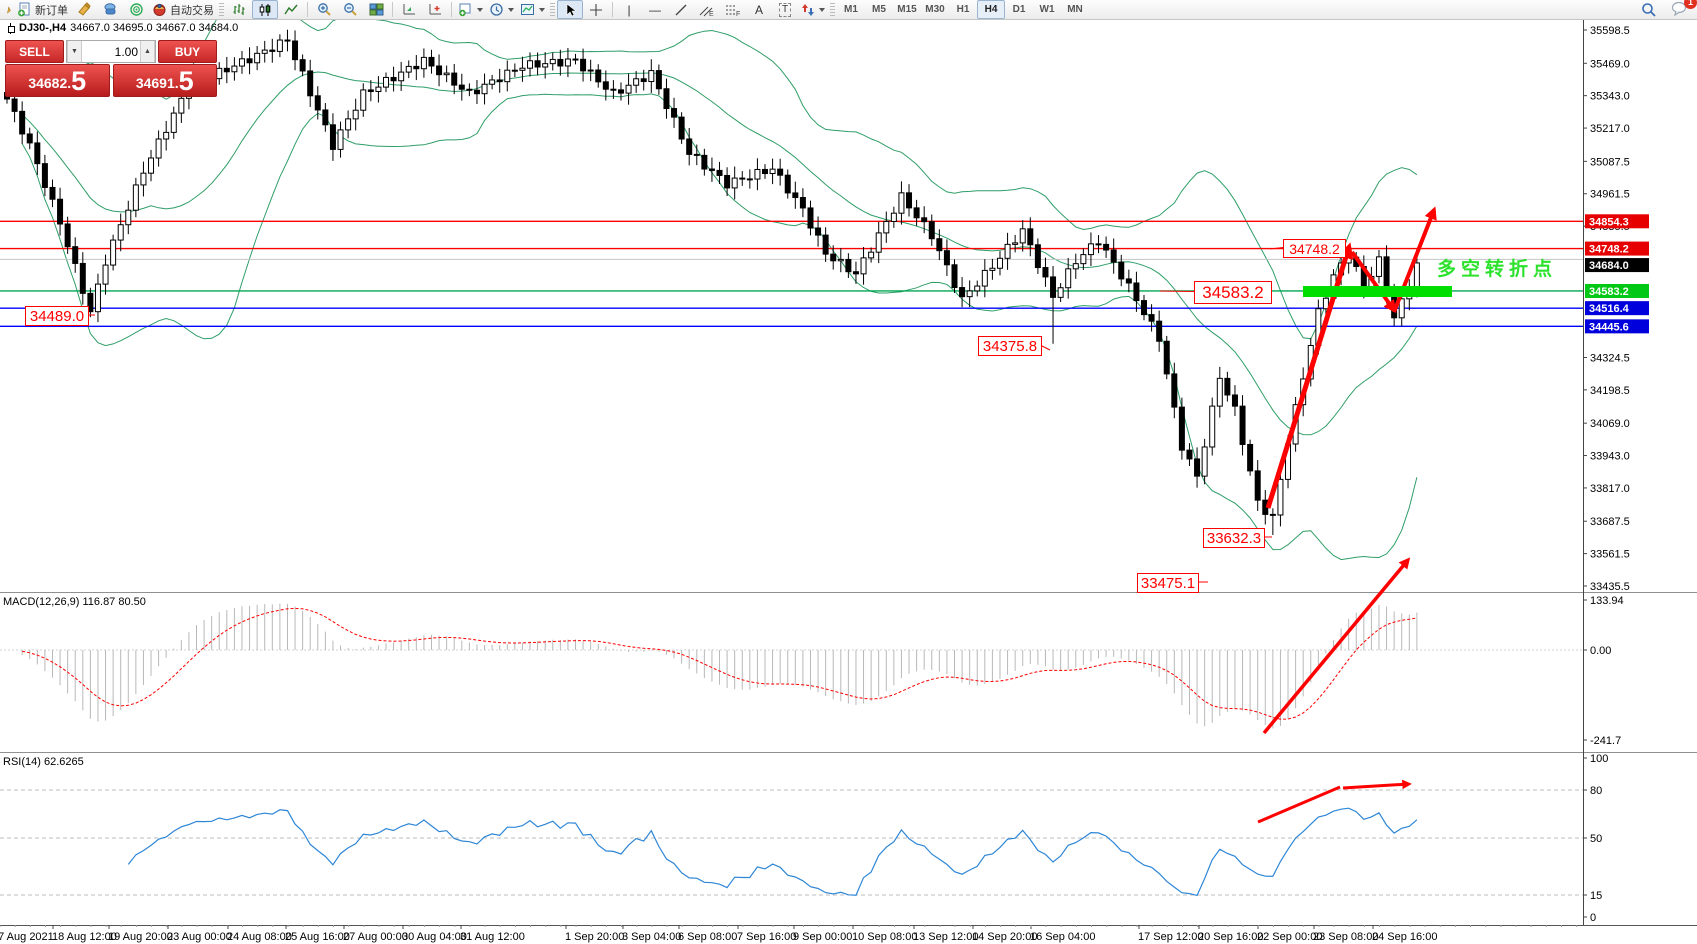 The height and width of the screenshot is (944, 1697). I want to click on crosshair-icon, so click(596, 9).